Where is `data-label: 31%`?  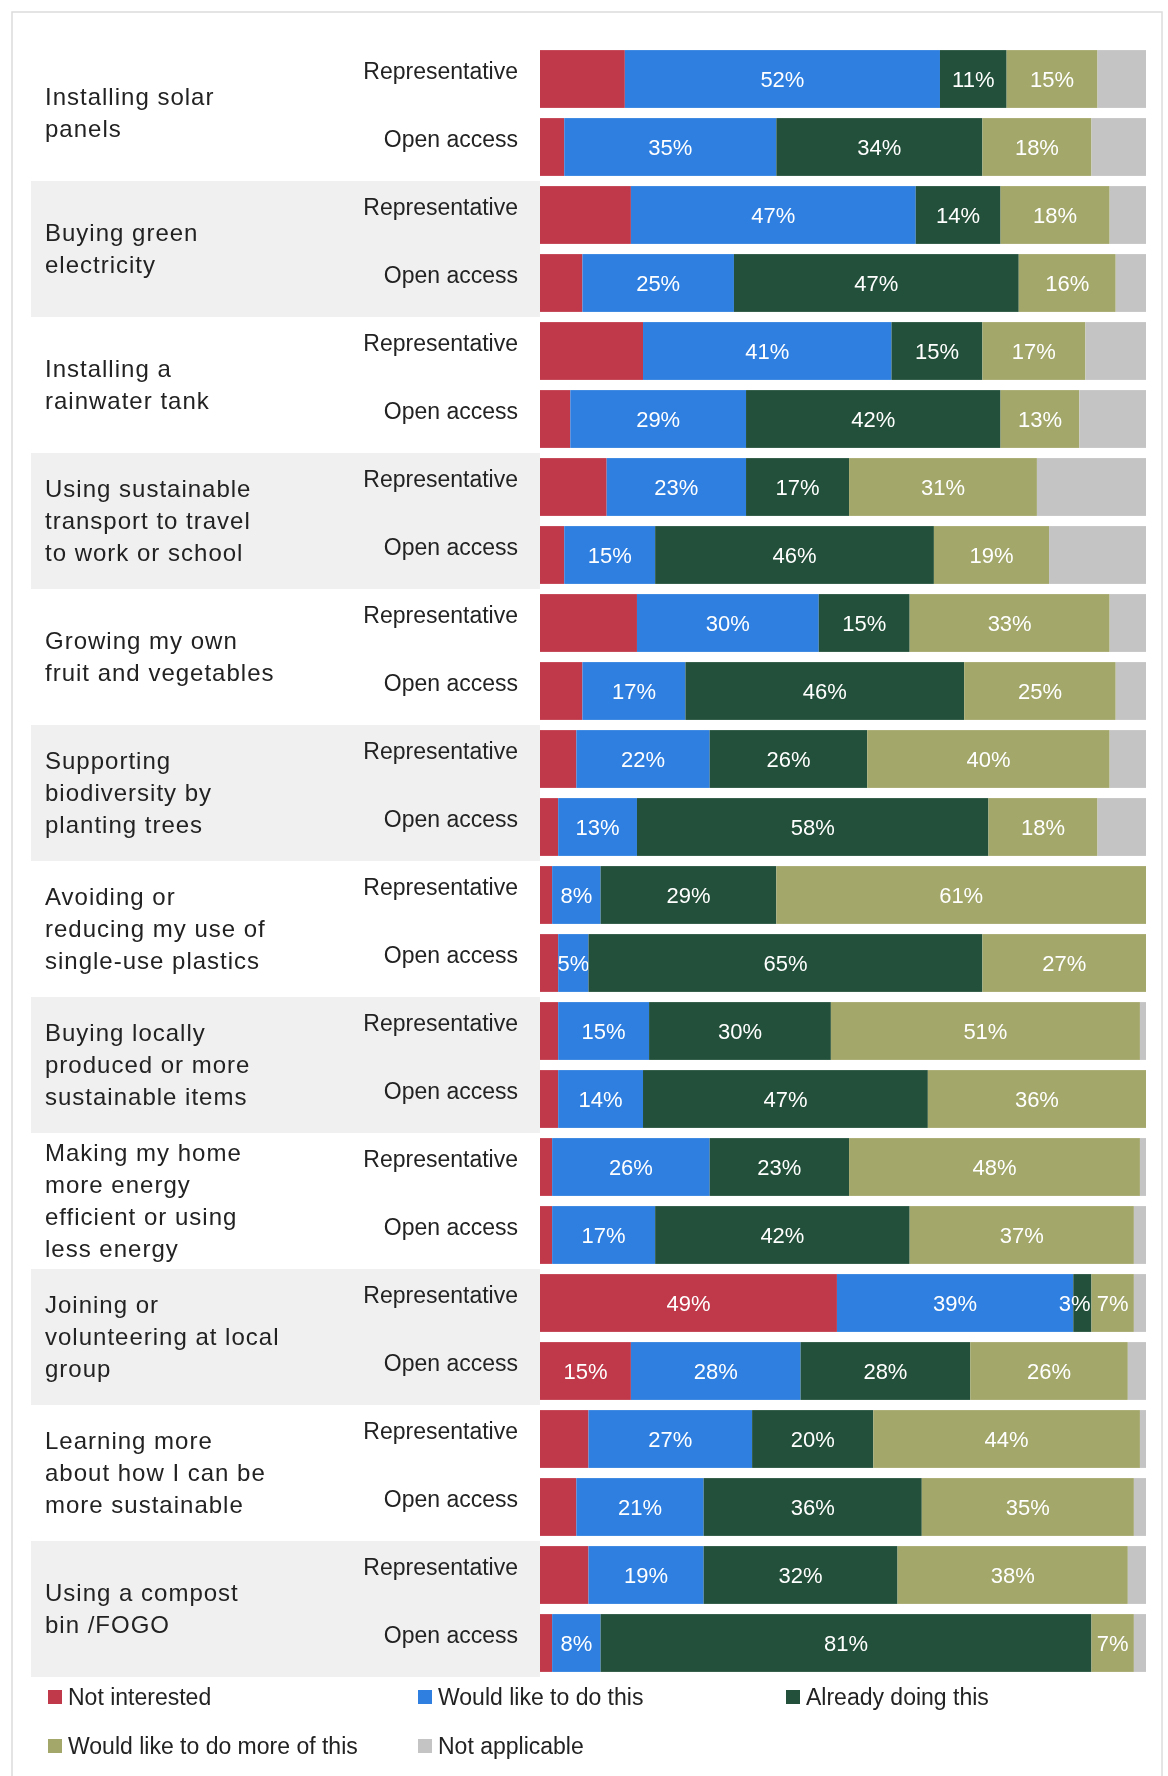 data-label: 31% is located at coordinates (943, 487).